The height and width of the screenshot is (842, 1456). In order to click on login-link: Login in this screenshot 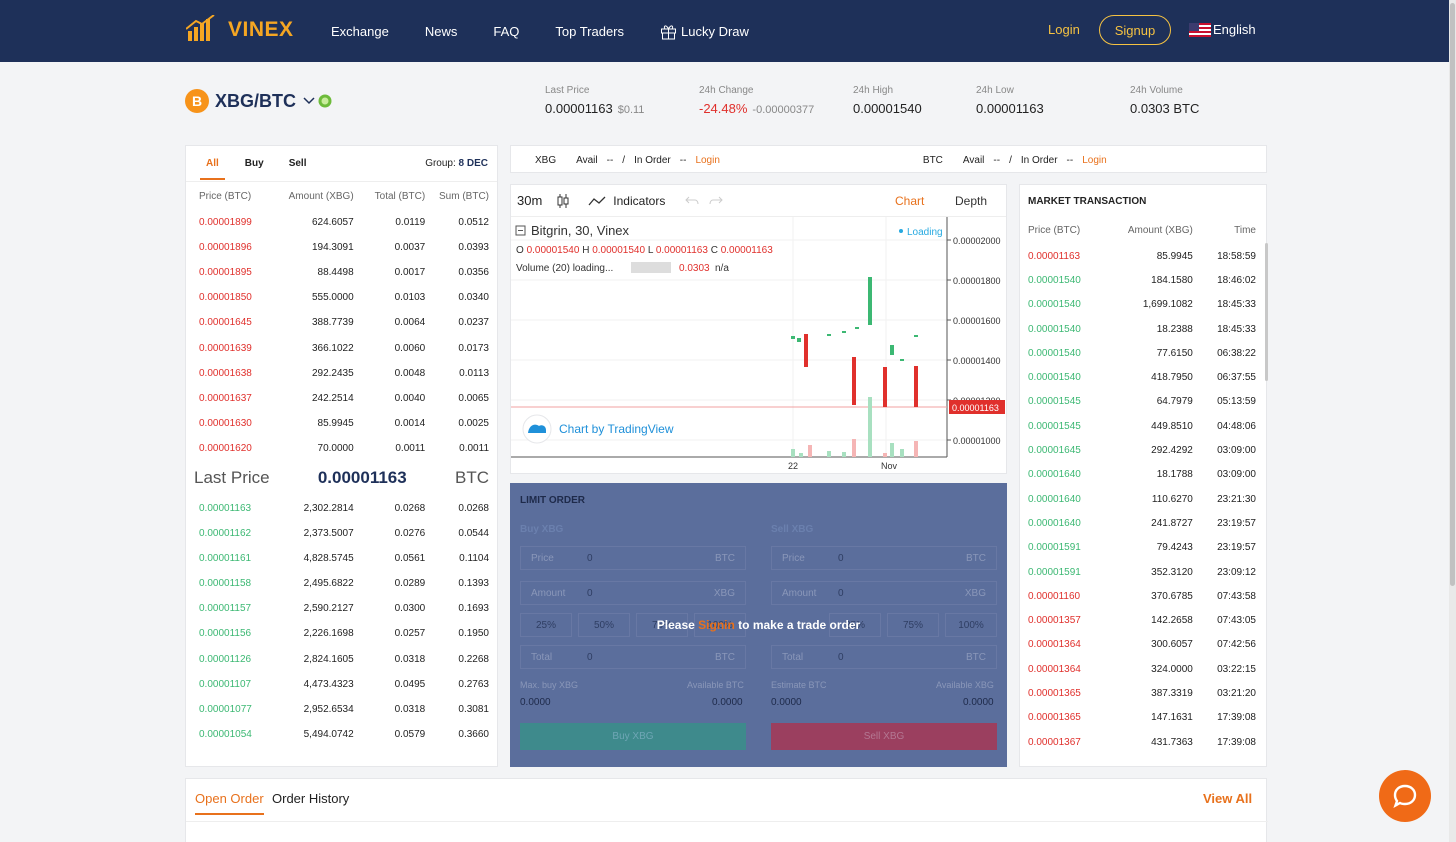, I will do `click(1064, 29)`.